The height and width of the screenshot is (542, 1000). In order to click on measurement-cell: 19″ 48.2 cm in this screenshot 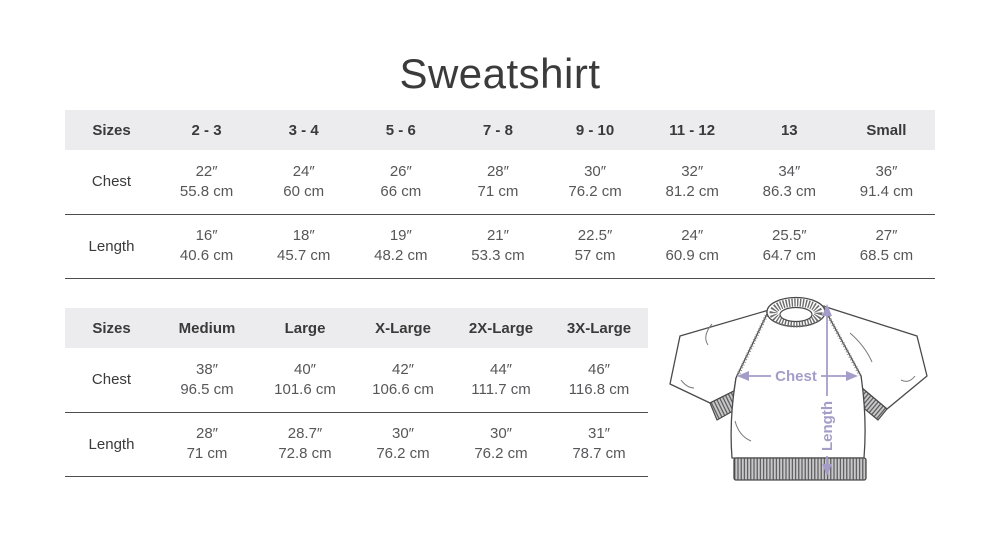, I will do `click(400, 246)`.